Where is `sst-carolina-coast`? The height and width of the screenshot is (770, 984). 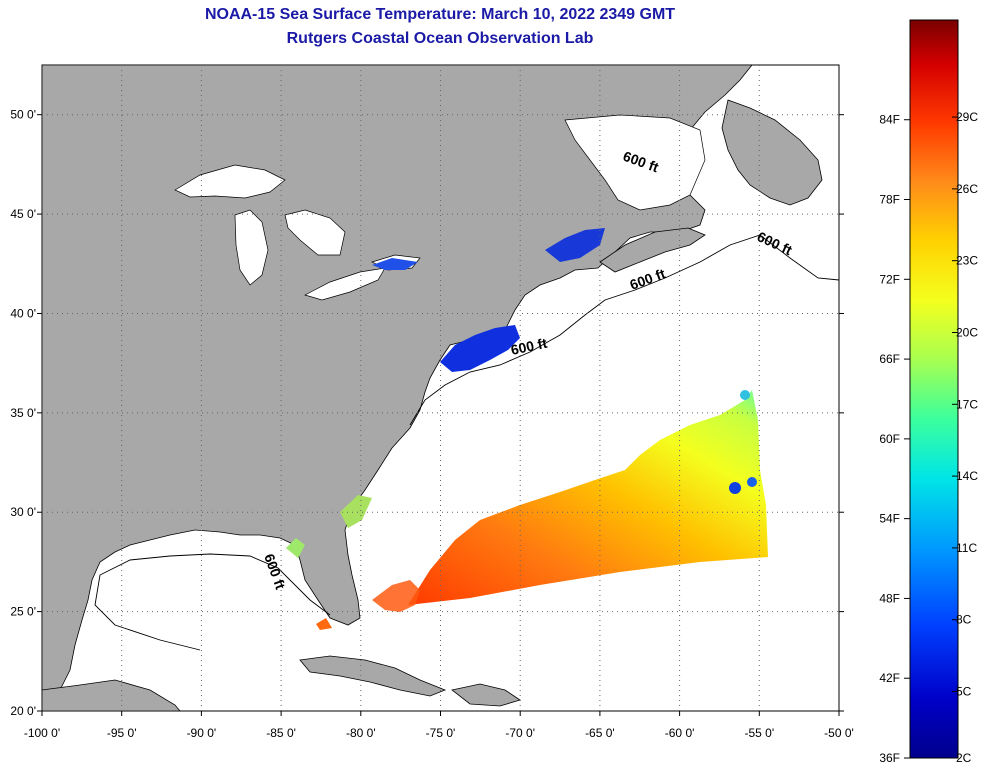 sst-carolina-coast is located at coordinates (356, 511).